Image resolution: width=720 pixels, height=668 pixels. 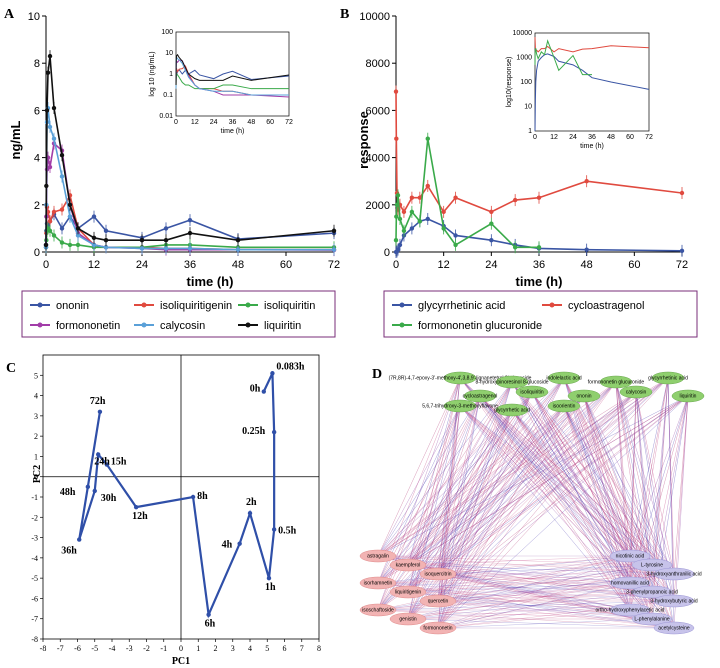 I want to click on network-node-label: isoliquiritin, so click(x=532, y=393).